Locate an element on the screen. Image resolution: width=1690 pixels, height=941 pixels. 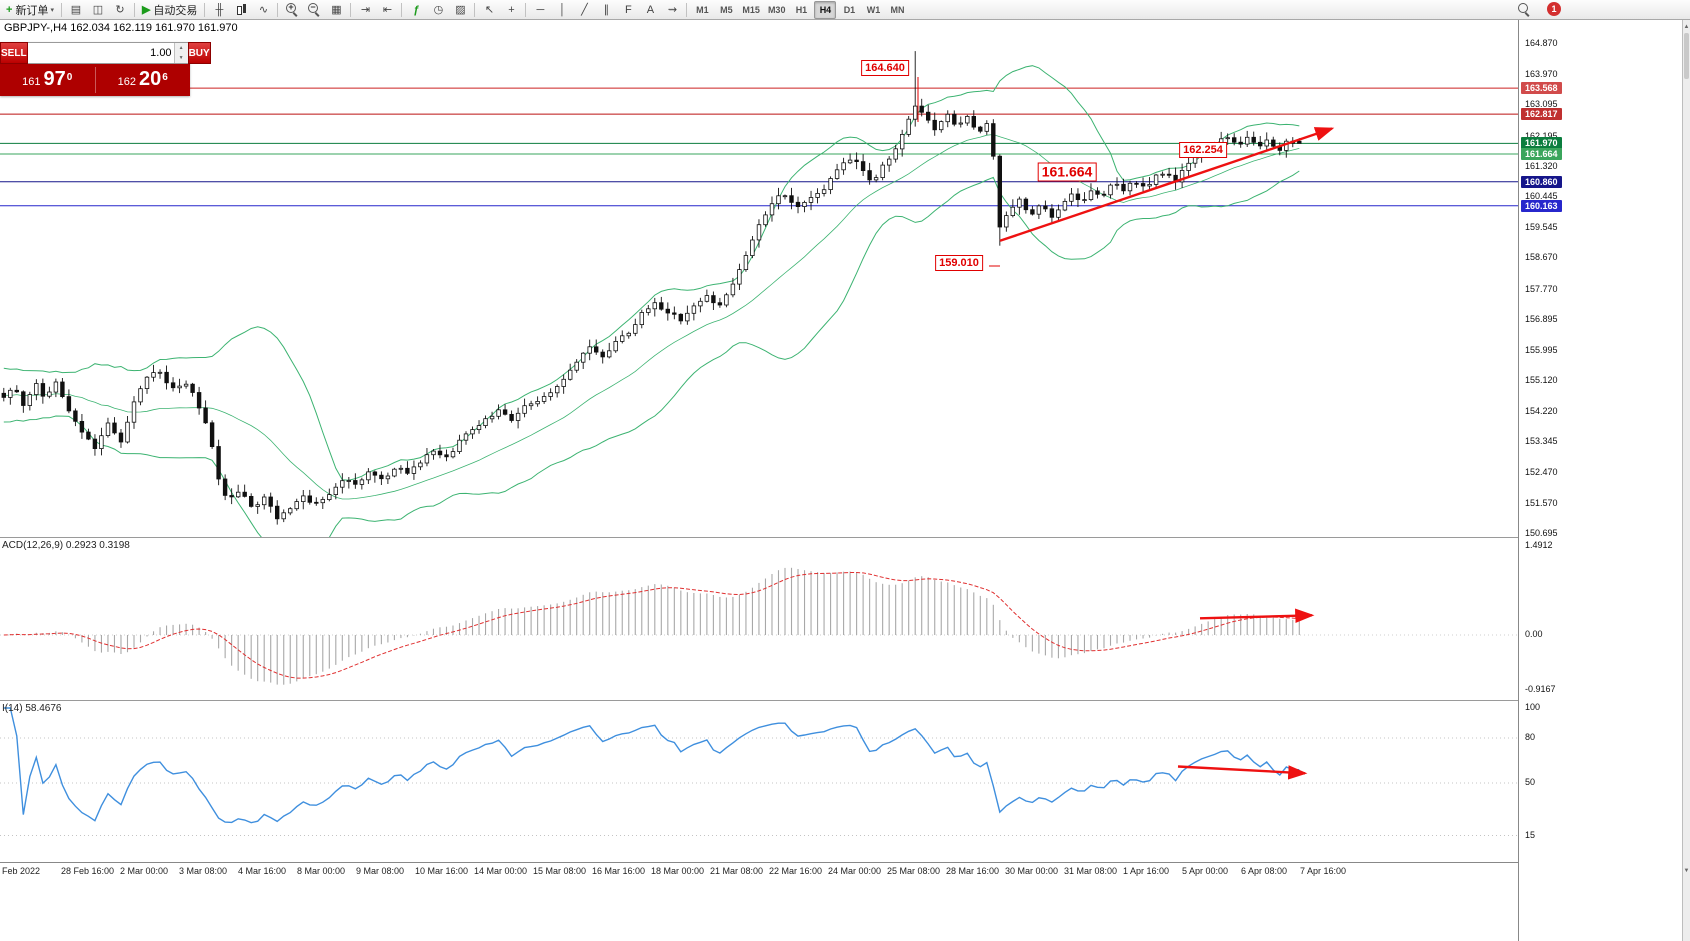
timeframe-m5: M5 is located at coordinates (726, 10).